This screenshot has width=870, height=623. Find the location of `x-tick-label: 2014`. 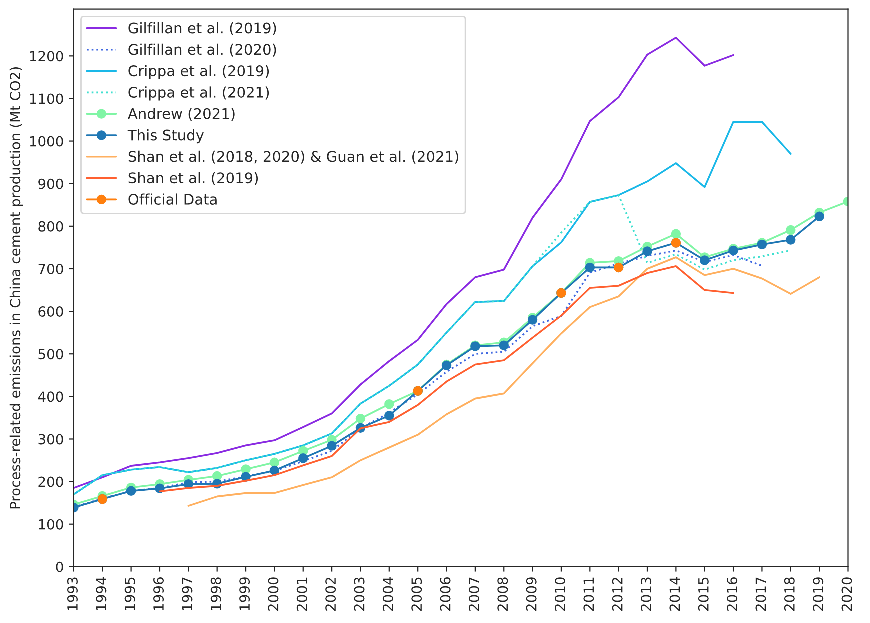

x-tick-label: 2014 is located at coordinates (675, 594).